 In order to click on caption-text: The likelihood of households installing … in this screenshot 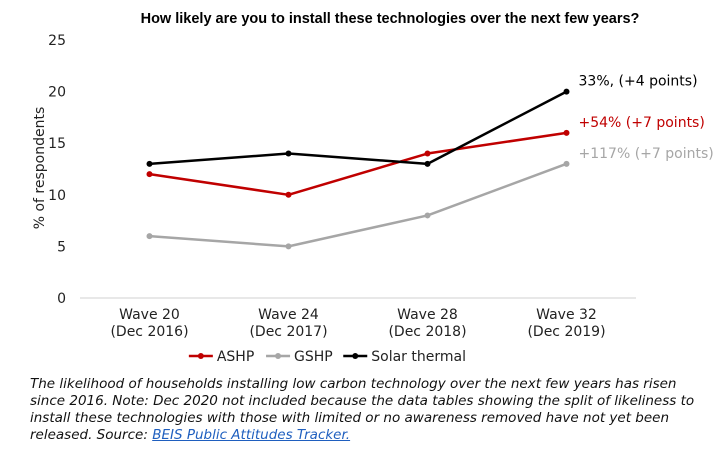, I will do `click(362, 409)`.